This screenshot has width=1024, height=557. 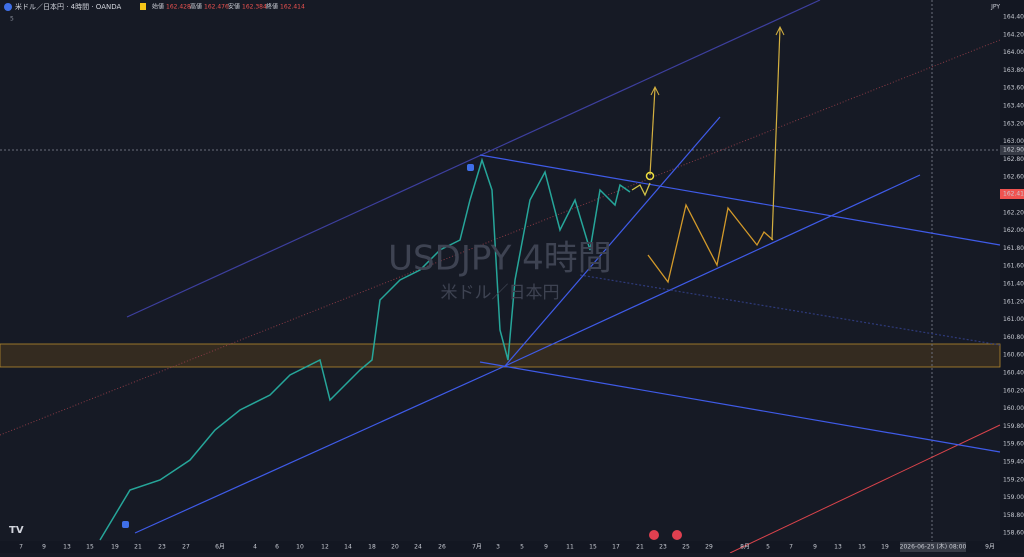 I want to click on price-label: 162.800, so click(x=1013, y=159).